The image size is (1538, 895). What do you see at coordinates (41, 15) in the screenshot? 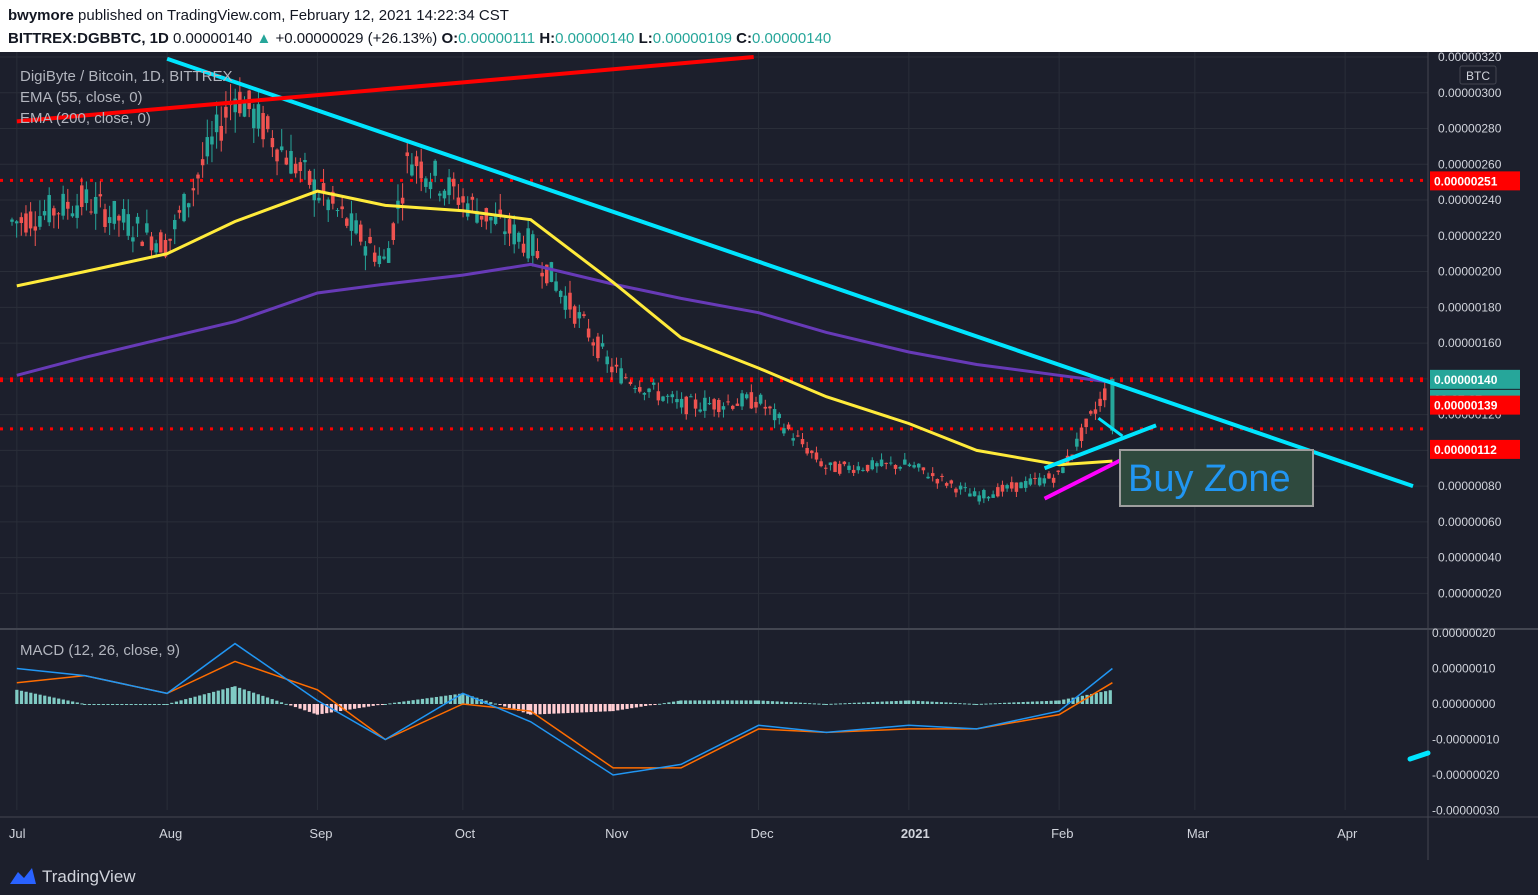
I see `author: bwymore` at bounding box center [41, 15].